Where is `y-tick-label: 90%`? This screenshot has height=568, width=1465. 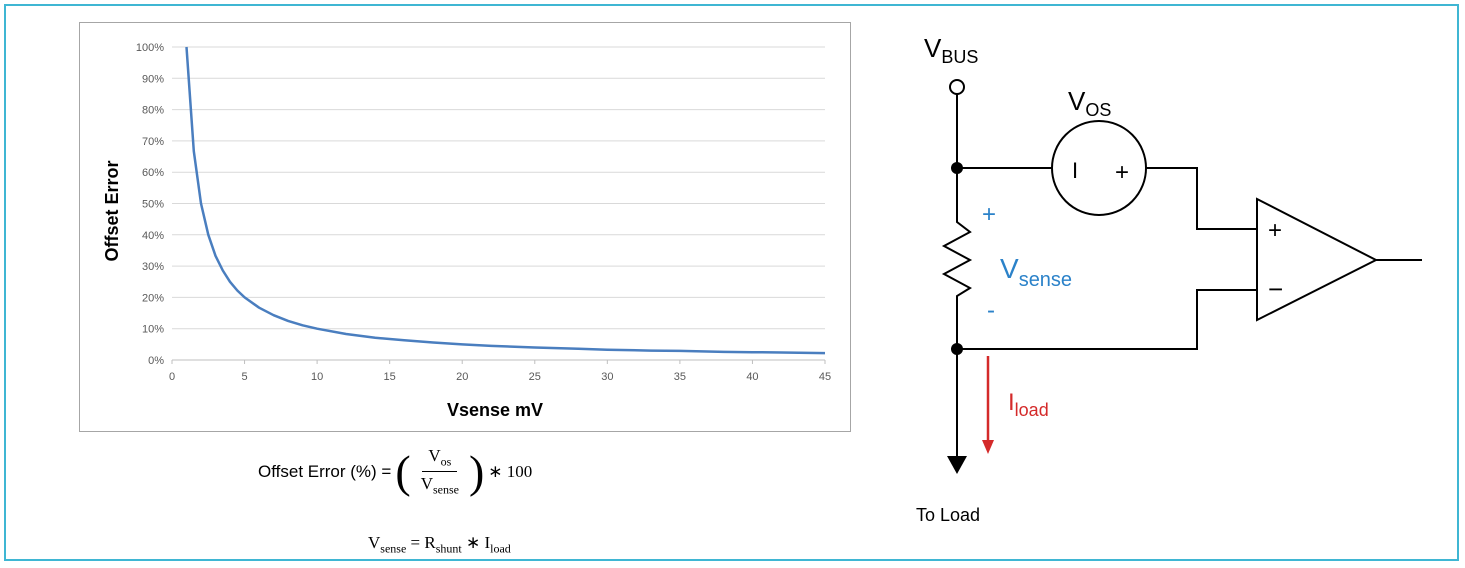
y-tick-label: 90% is located at coordinates (153, 79).